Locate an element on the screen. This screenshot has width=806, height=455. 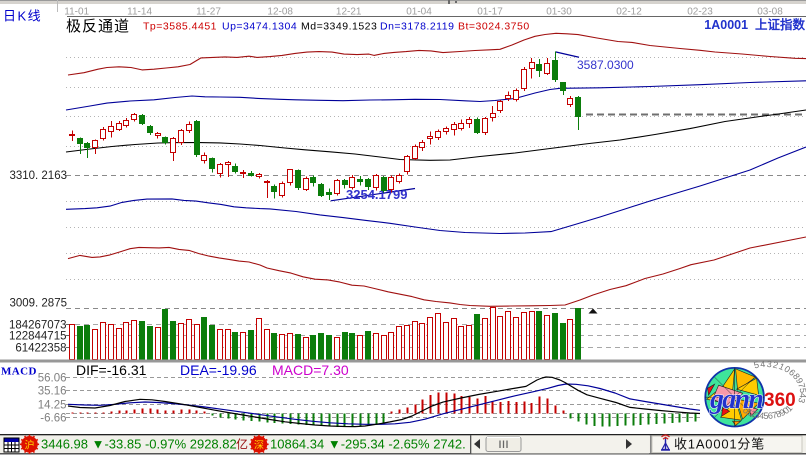
svg-text: Bt=3024.3750 is located at coordinates (494, 27).